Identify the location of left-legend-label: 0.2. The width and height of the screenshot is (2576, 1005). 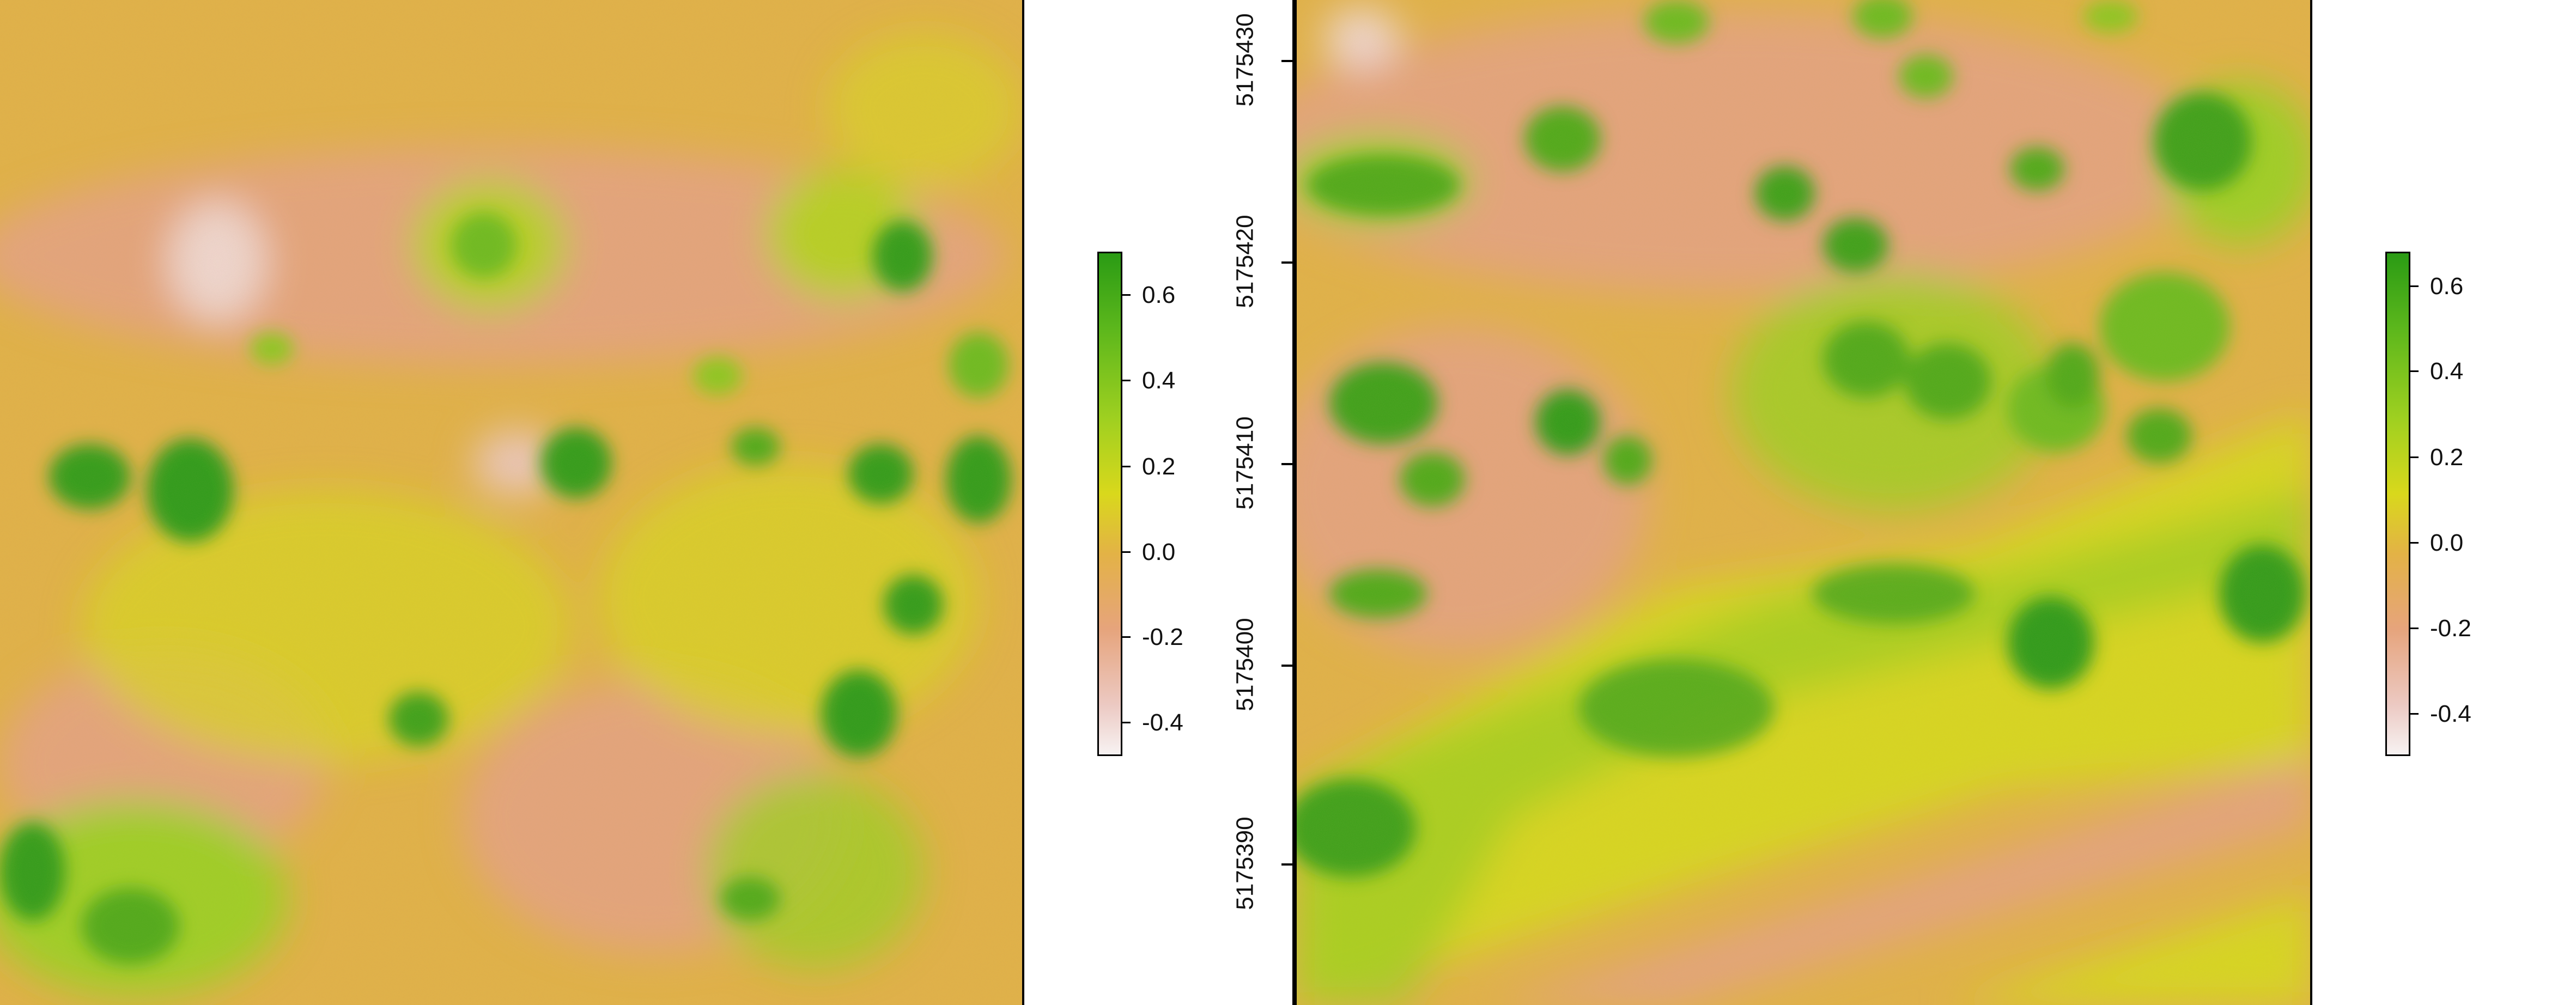
(1159, 466).